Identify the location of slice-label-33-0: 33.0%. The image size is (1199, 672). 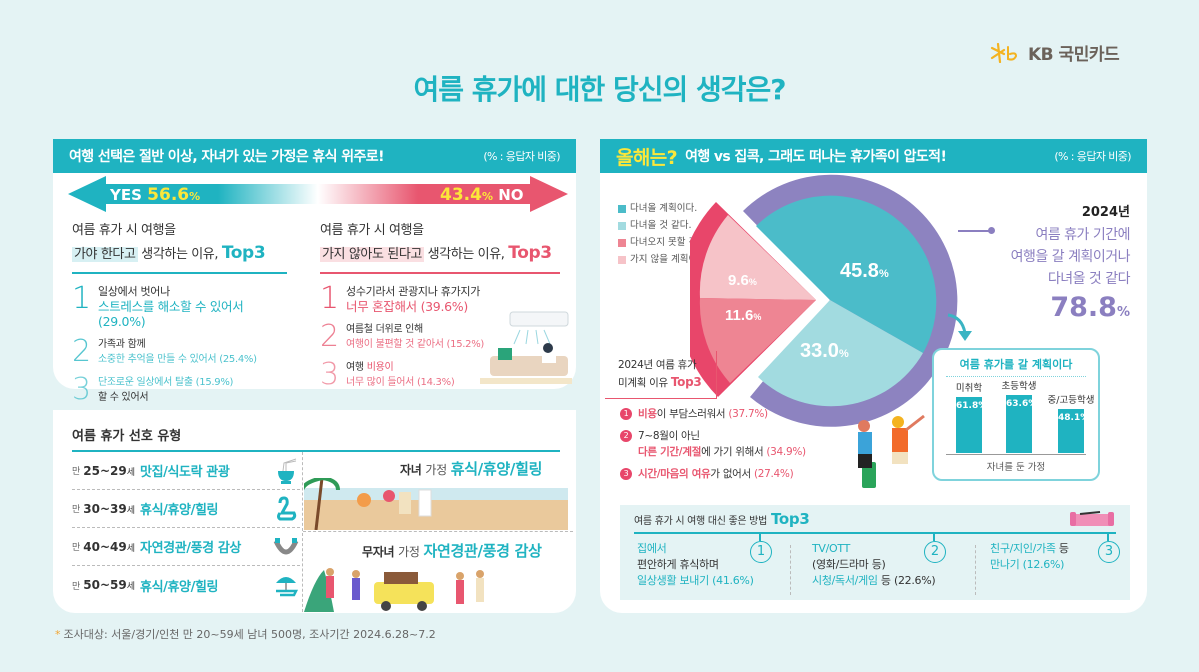
(824, 351).